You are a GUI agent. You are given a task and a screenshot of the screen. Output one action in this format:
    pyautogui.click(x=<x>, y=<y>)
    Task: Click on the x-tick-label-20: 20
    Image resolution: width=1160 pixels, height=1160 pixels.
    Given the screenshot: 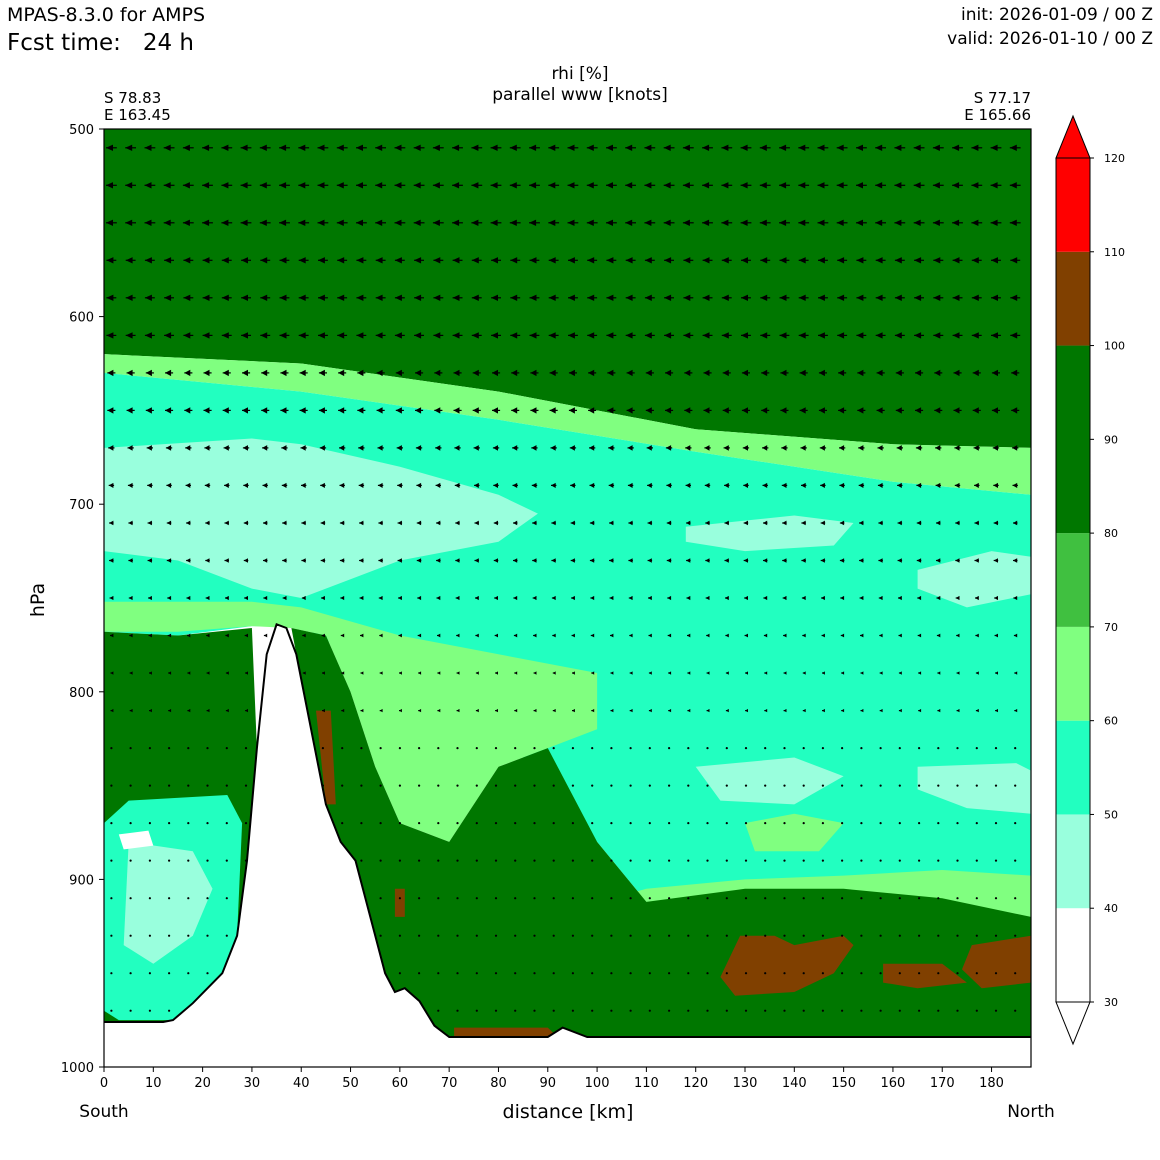 What is the action you would take?
    pyautogui.click(x=202, y=1083)
    